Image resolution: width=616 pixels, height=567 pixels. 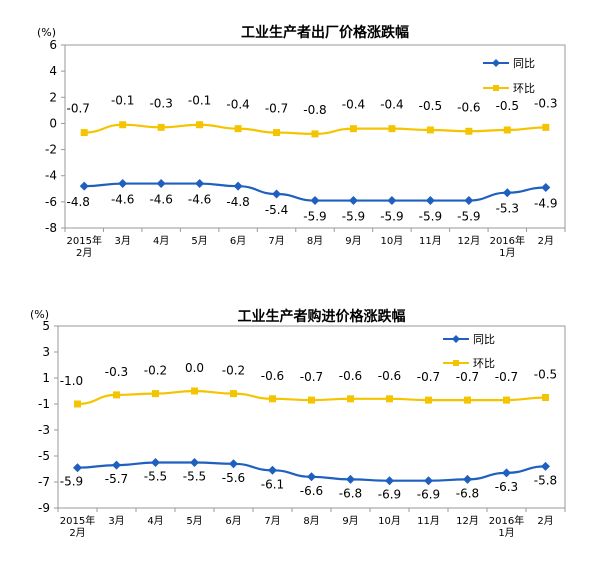 What do you see at coordinates (46, 378) in the screenshot?
I see `y-tick-label: 1` at bounding box center [46, 378].